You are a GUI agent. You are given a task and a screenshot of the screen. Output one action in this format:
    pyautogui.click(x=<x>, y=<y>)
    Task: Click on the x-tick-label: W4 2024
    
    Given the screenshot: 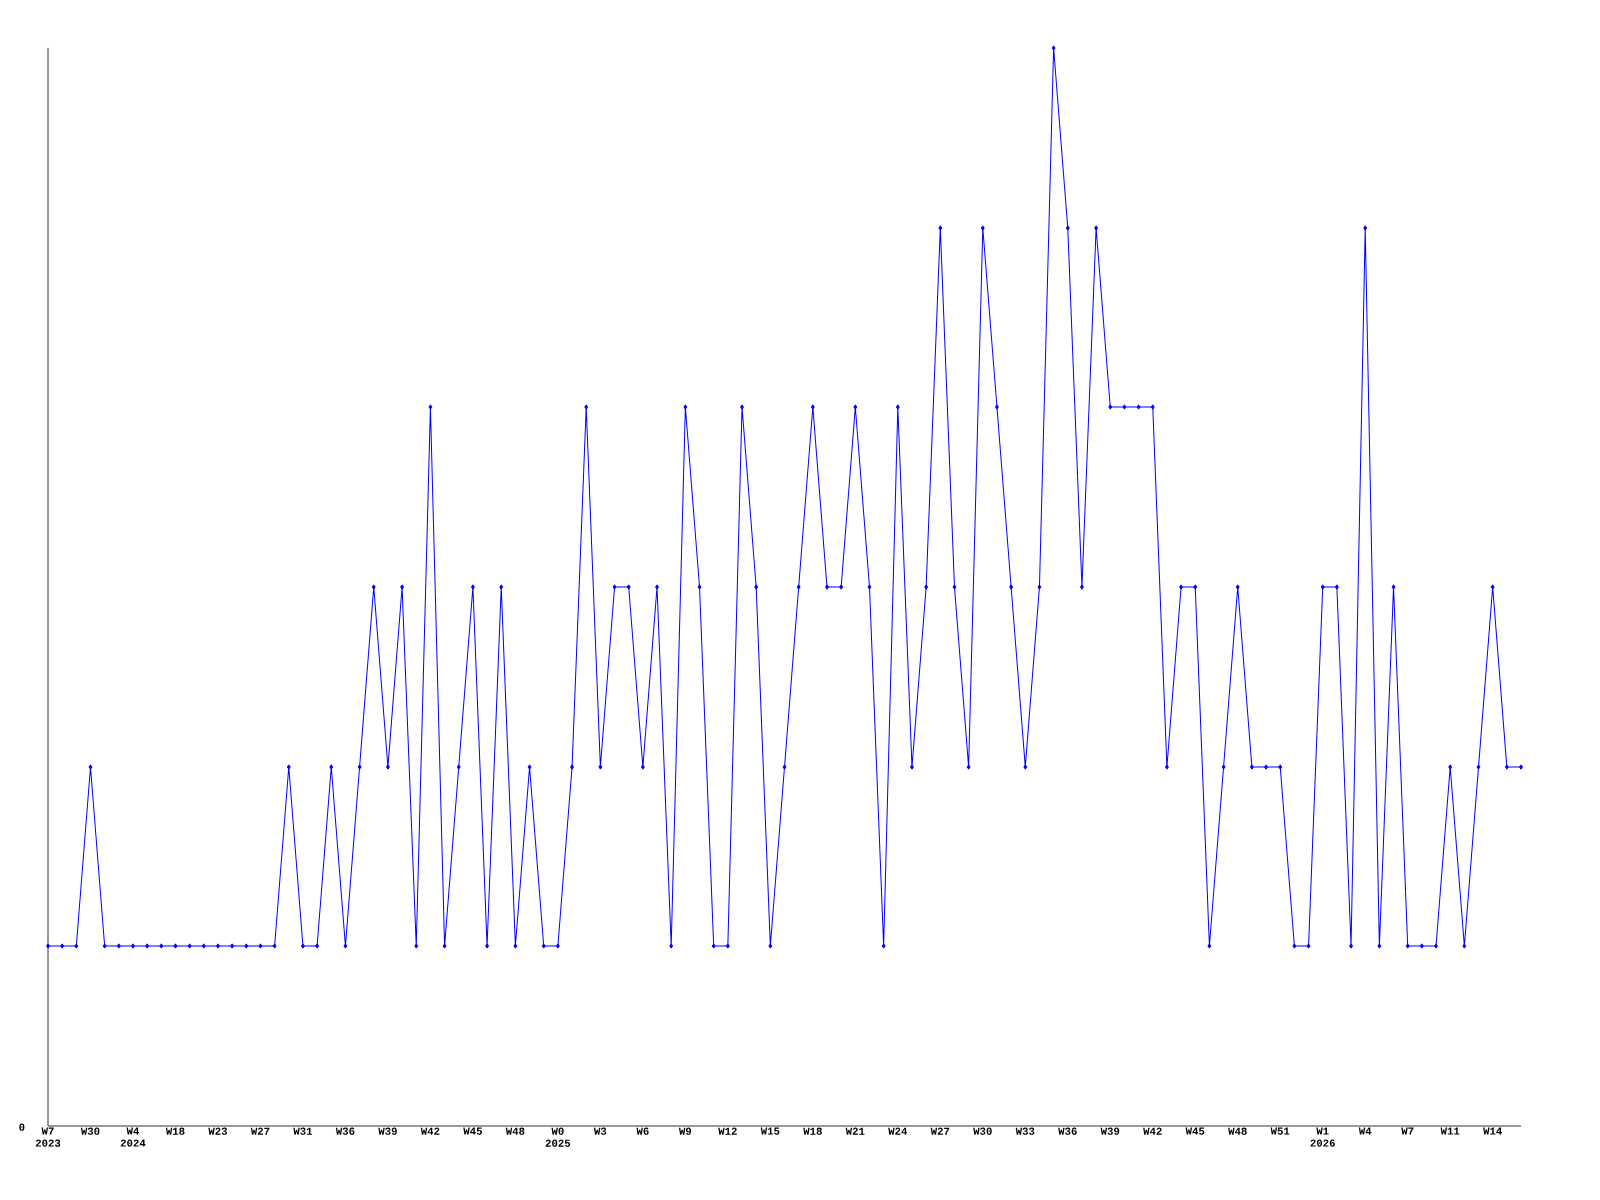 What is the action you would take?
    pyautogui.click(x=133, y=1137)
    